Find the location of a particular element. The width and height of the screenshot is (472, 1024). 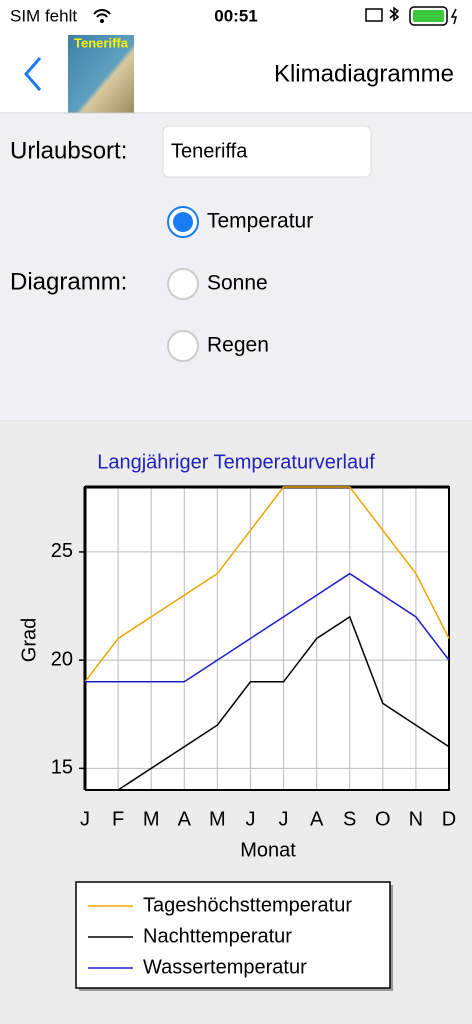

radio-label: Regen is located at coordinates (238, 345).